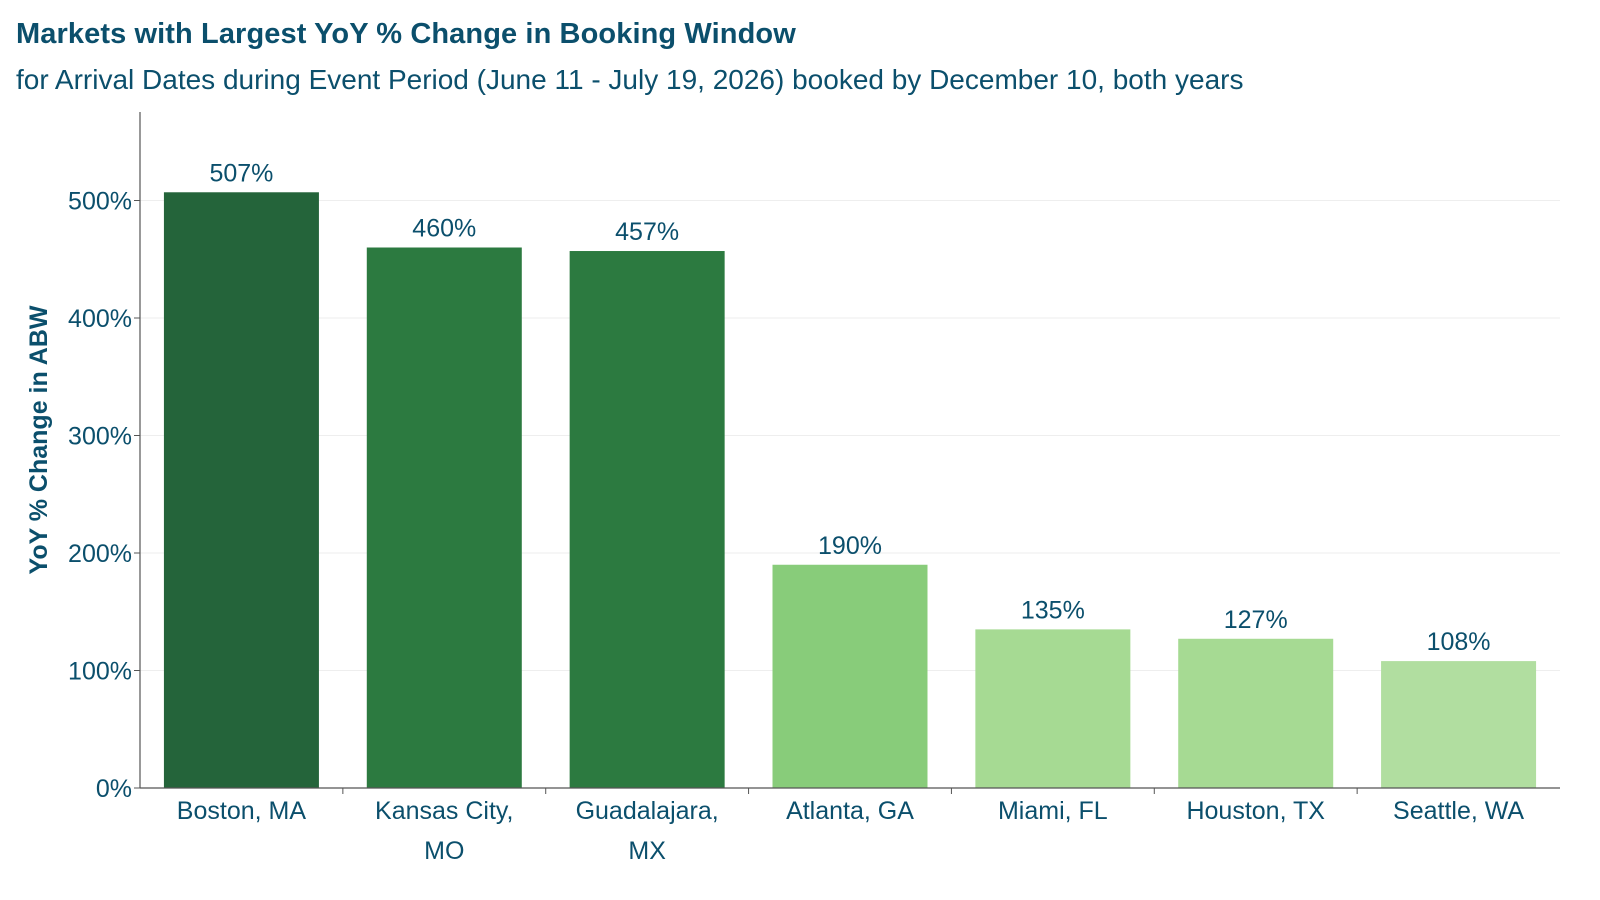  Describe the element at coordinates (100, 202) in the screenshot. I see `y-tick-label: 500%` at that location.